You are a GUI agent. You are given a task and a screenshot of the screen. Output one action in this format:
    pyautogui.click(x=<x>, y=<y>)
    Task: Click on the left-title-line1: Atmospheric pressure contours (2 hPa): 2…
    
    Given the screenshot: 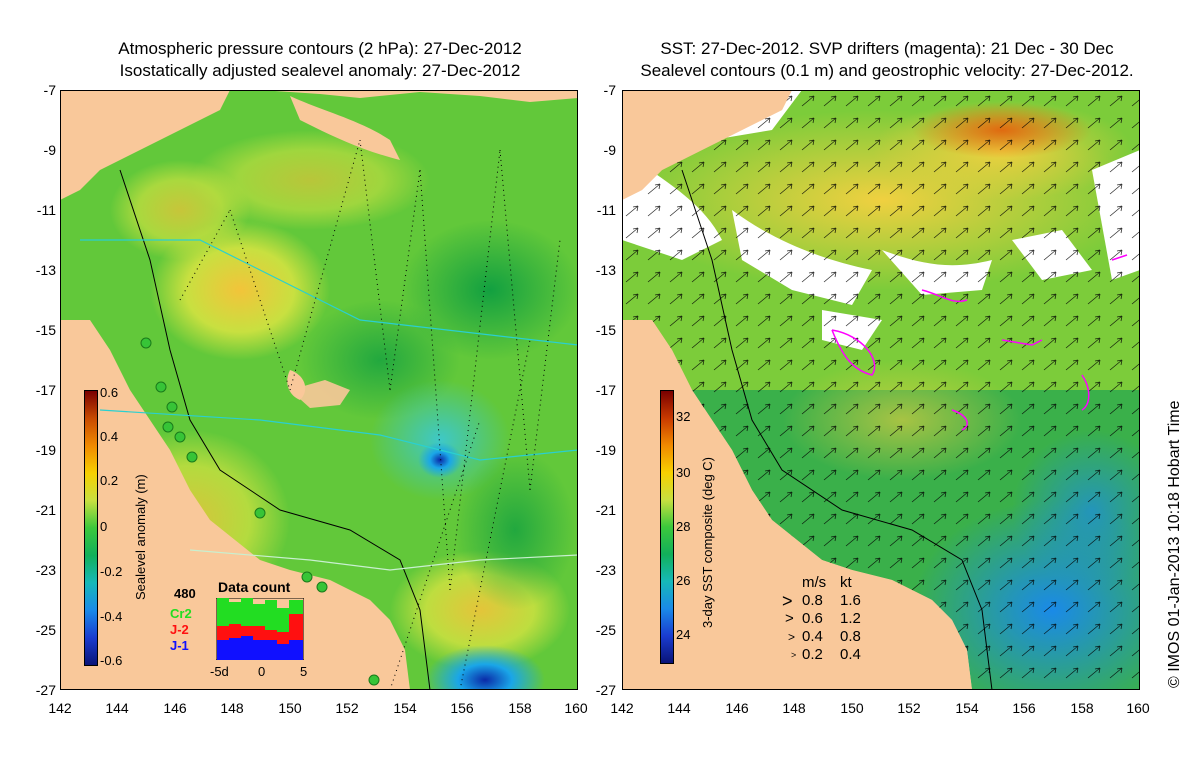 What is the action you would take?
    pyautogui.click(x=320, y=48)
    